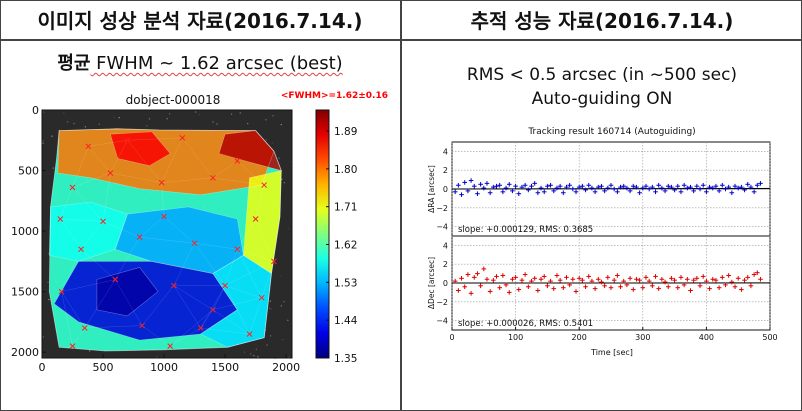 The image size is (802, 411). Describe the element at coordinates (611, 188) in the screenshot. I see `fit-line` at that location.